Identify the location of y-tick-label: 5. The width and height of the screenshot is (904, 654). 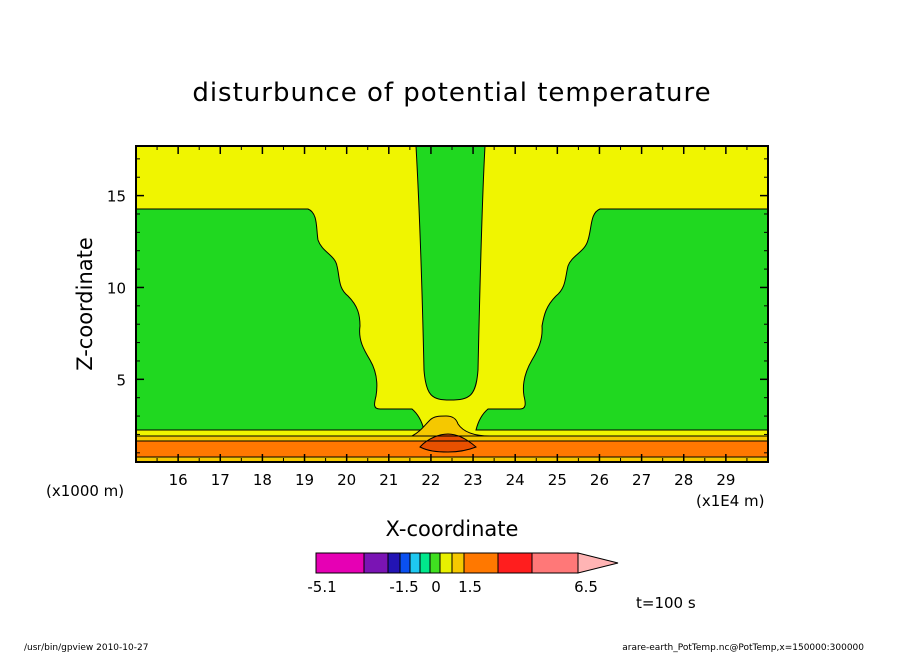
(121, 380).